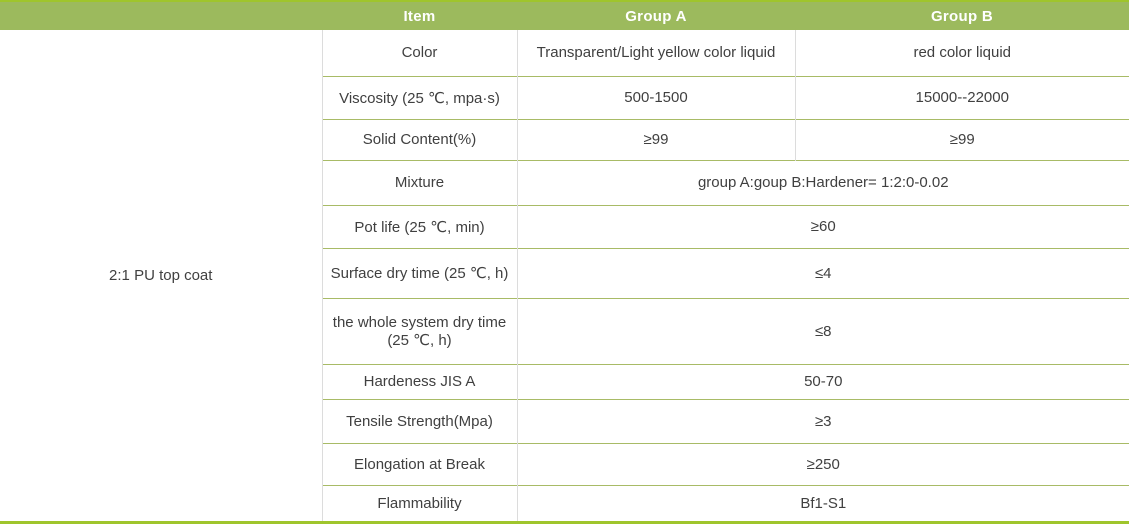  Describe the element at coordinates (822, 381) in the screenshot. I see `span-value: 50-70` at that location.